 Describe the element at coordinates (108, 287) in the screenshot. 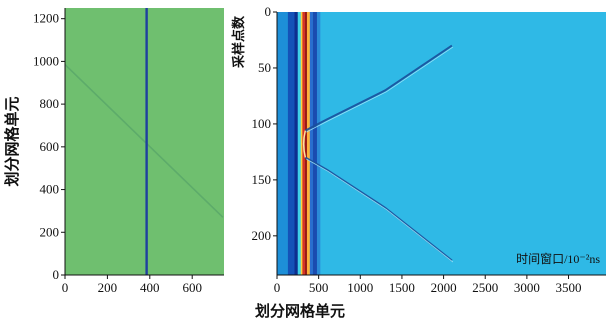

I see `left-x-tick-label: 200` at that location.